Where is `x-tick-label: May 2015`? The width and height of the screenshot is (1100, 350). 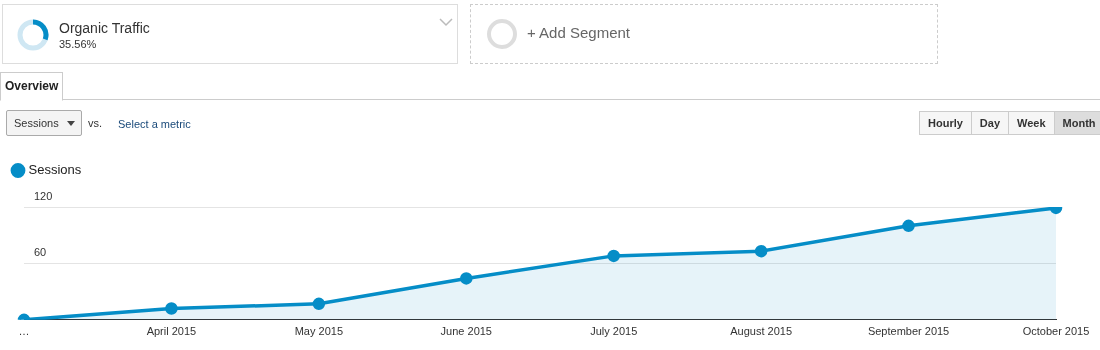 x-tick-label: May 2015 is located at coordinates (319, 331).